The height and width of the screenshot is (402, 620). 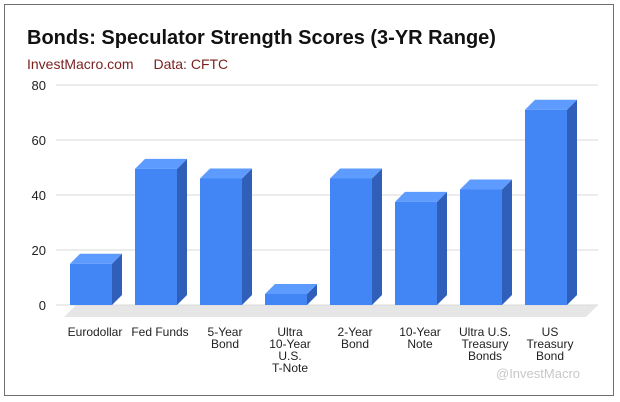 I want to click on x-tick-label: Ultra U.S., so click(x=485, y=332).